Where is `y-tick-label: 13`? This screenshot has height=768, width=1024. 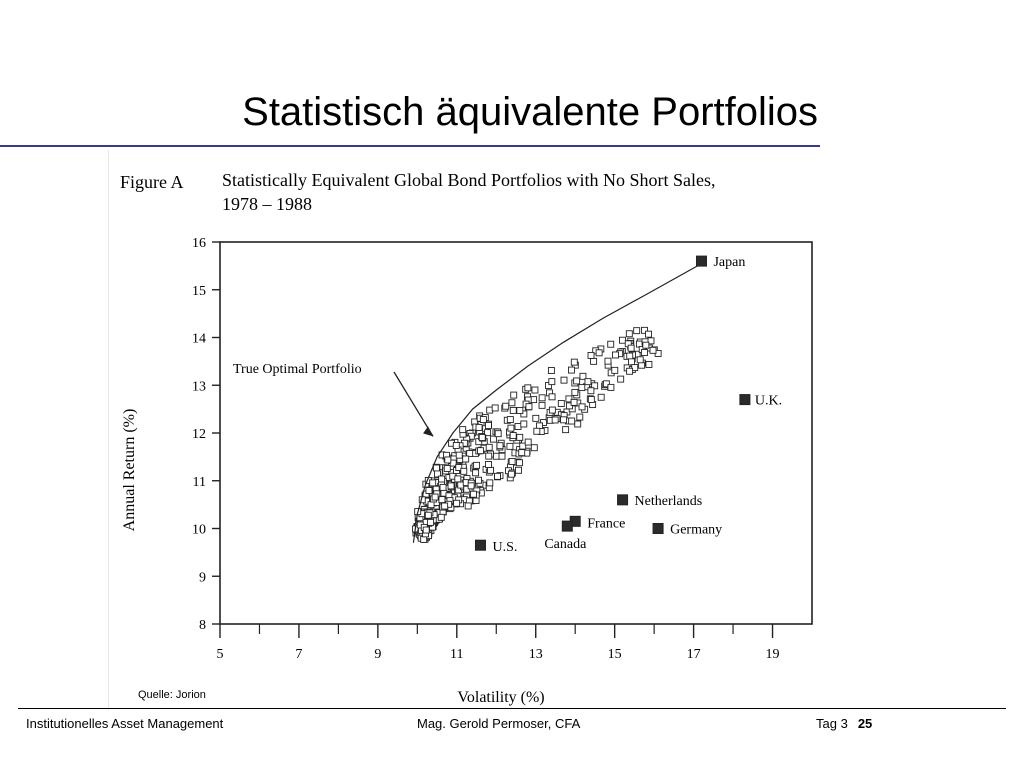
y-tick-label: 13 is located at coordinates (199, 386).